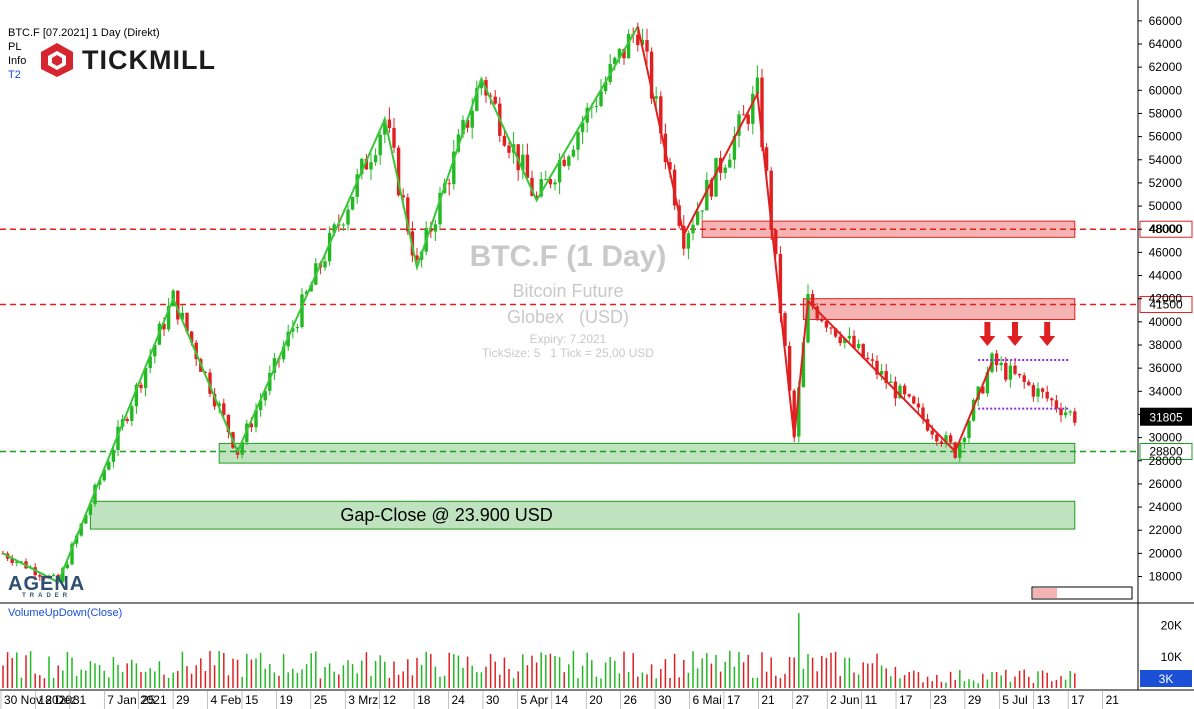 Image resolution: width=1194 pixels, height=709 pixels. I want to click on price-tick-label: 22000, so click(1166, 530).